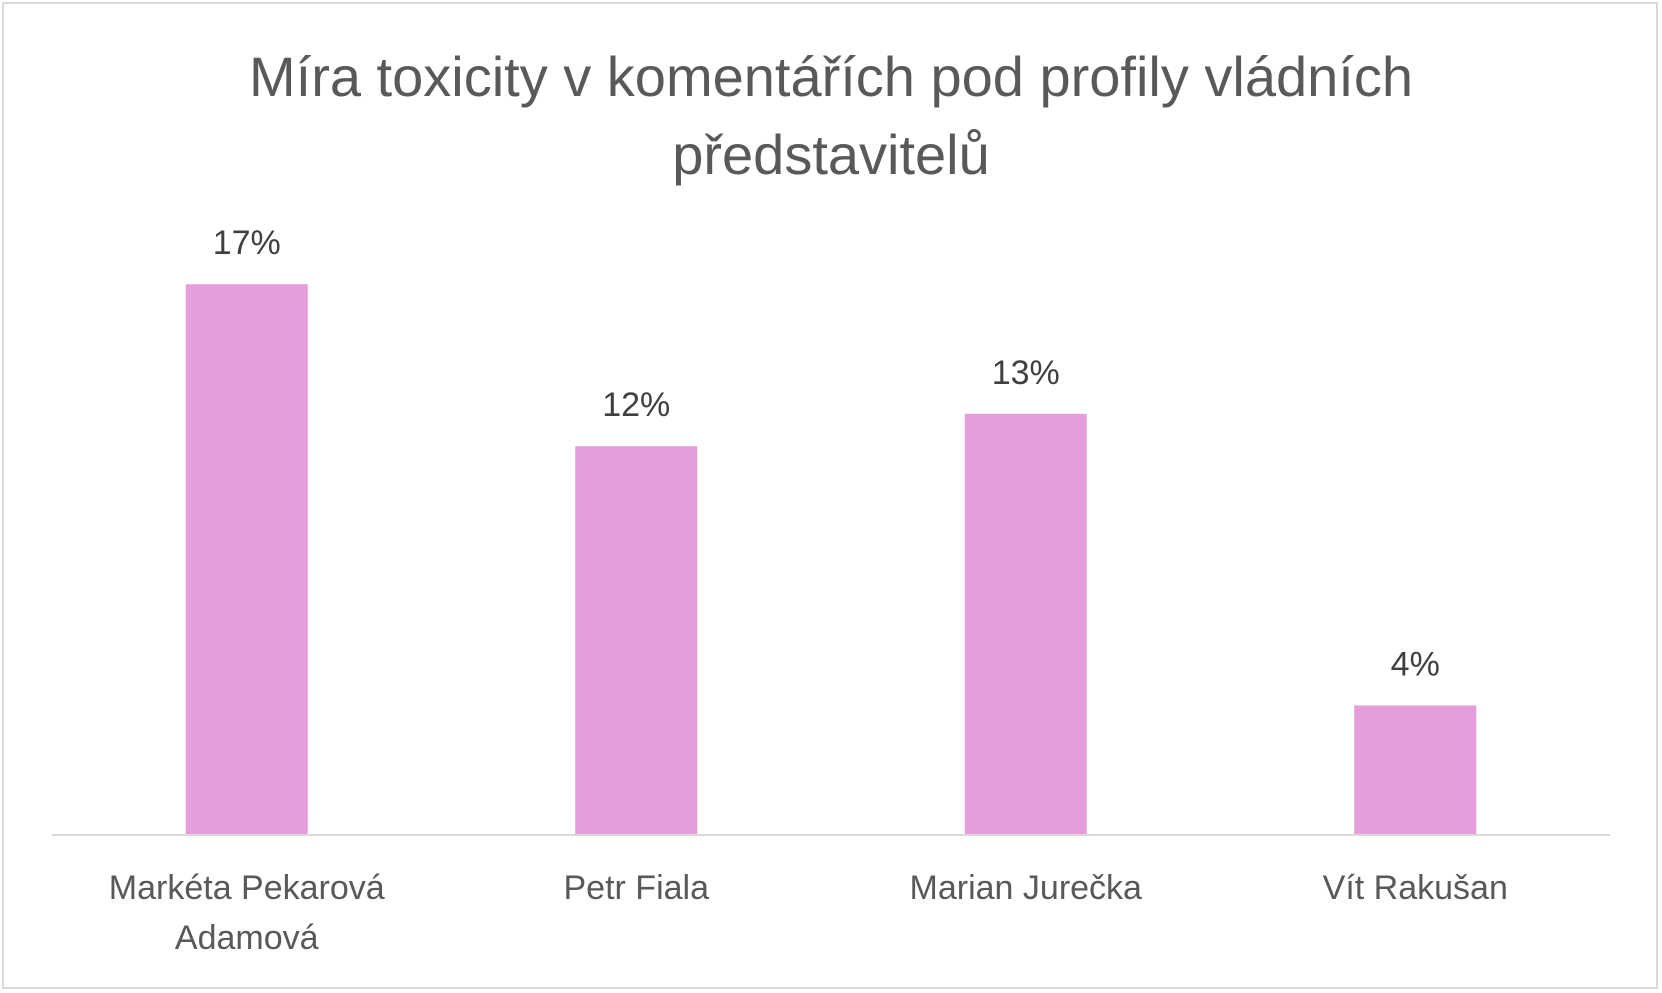 This screenshot has width=1662, height=993. I want to click on data-label-0: 17%, so click(247, 243).